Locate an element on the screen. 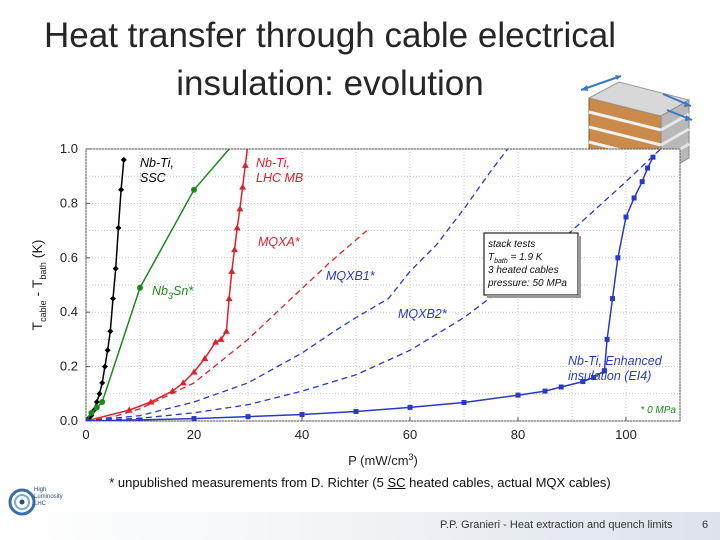  series-label-4: MQXB1* is located at coordinates (351, 276).